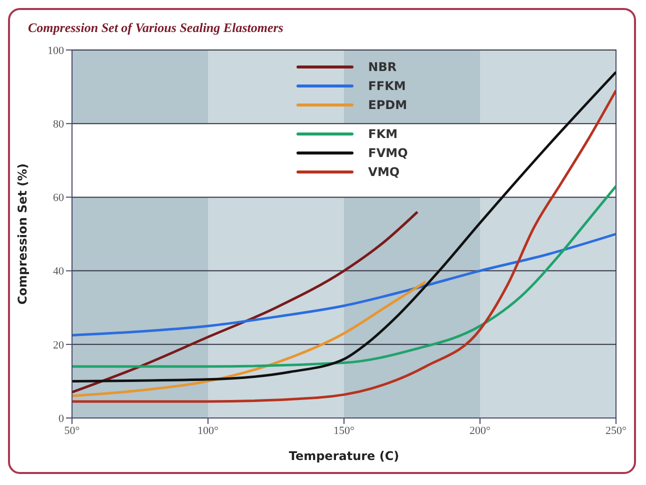  Describe the element at coordinates (155, 28) in the screenshot. I see `chart-title: Compression Set of Various Sealing Elastomers` at that location.